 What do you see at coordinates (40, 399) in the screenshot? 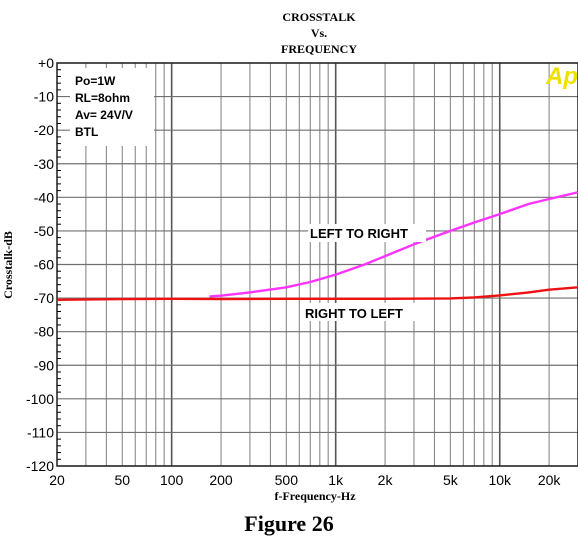
I see `y-tick-label: -100` at bounding box center [40, 399].